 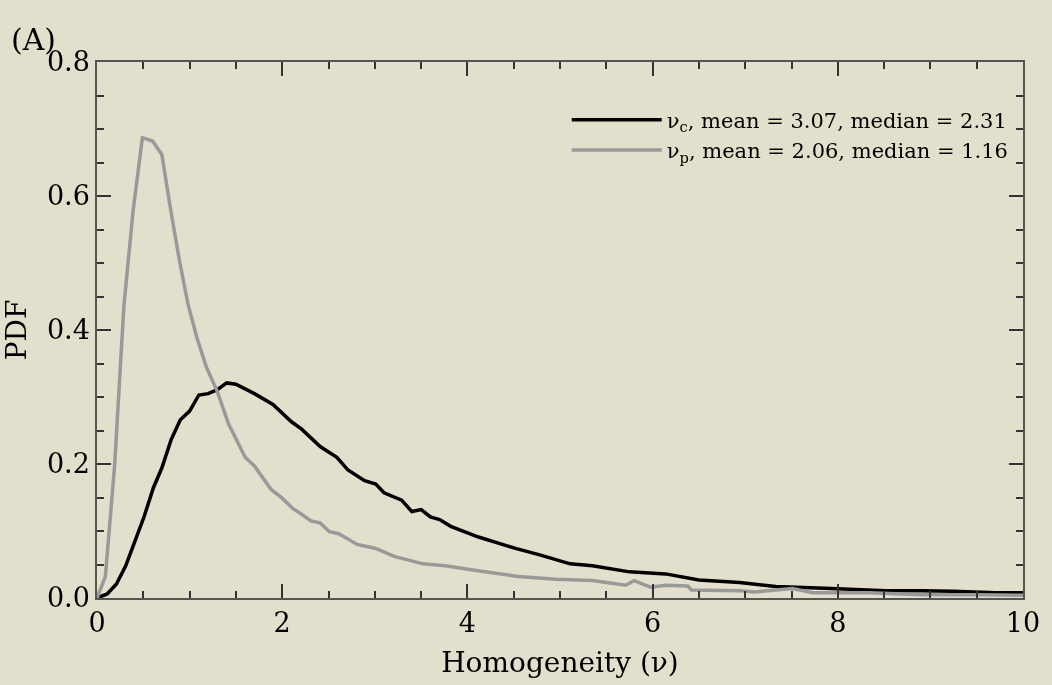 What do you see at coordinates (837, 152) in the screenshot?
I see `legend-label: ν$_{p}$, mean = 2.06, median = 1.16` at bounding box center [837, 152].